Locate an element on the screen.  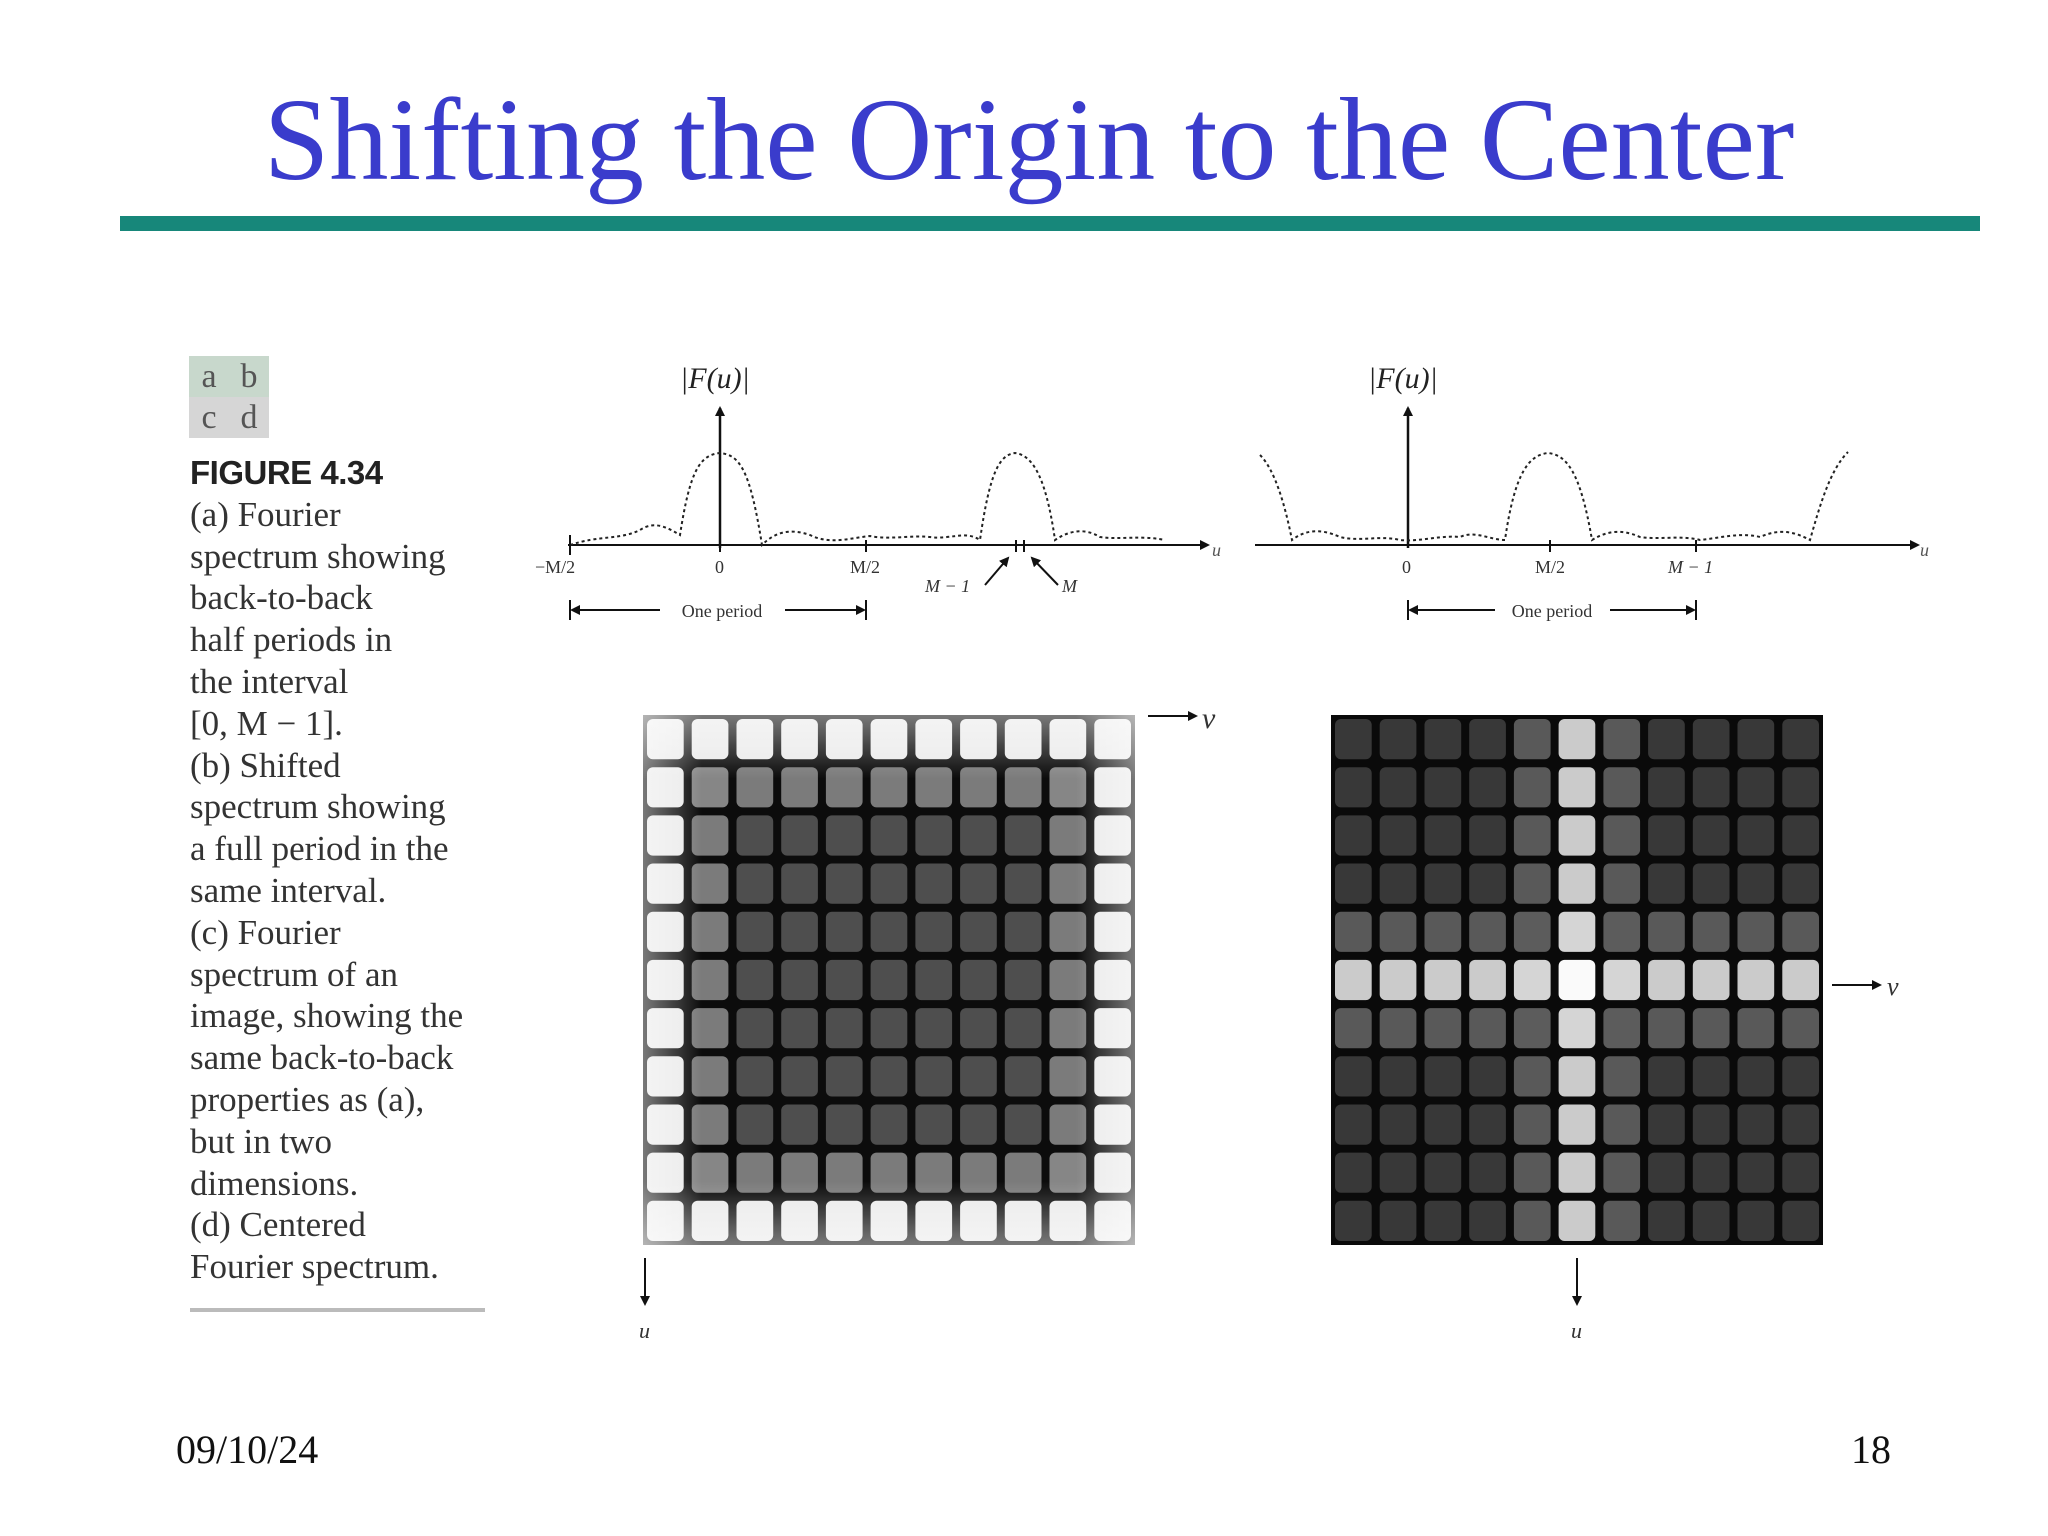
plot-b-tick-label: M/2 is located at coordinates (1550, 567).